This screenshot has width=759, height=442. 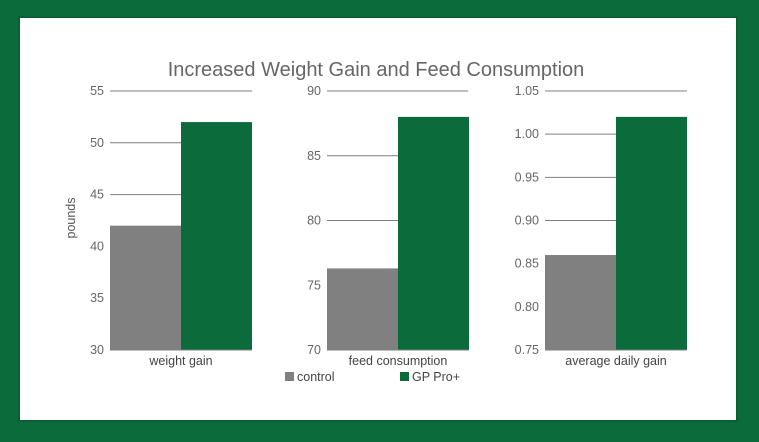 I want to click on y-tick-label: 0.90, so click(x=527, y=221).